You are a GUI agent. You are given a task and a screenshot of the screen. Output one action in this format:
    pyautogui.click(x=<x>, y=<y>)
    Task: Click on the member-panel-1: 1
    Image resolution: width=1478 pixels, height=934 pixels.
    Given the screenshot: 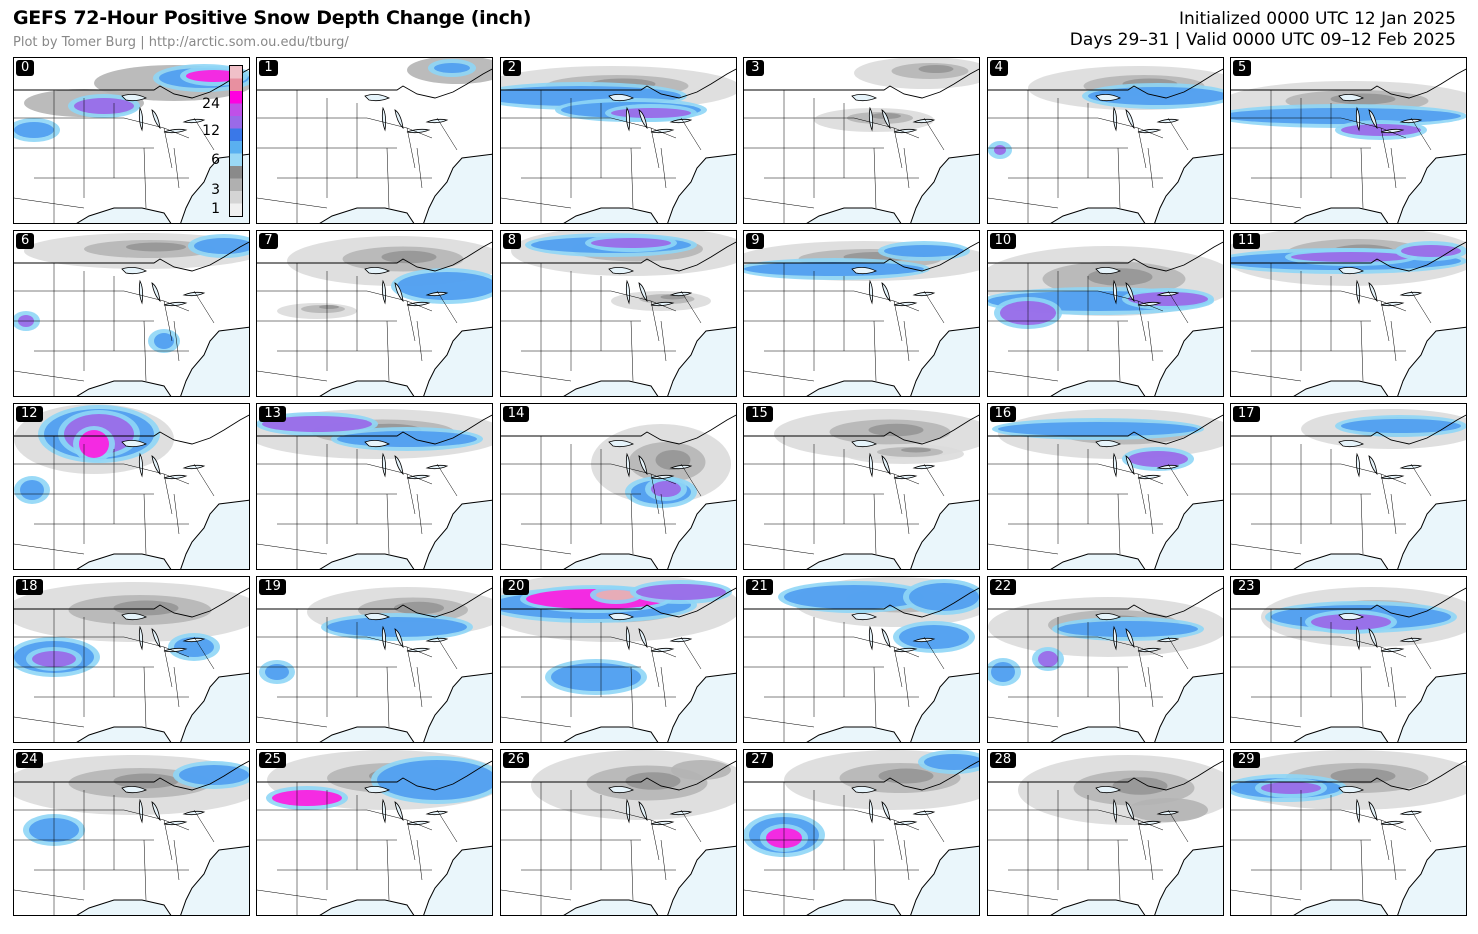 What is the action you would take?
    pyautogui.click(x=375, y=140)
    